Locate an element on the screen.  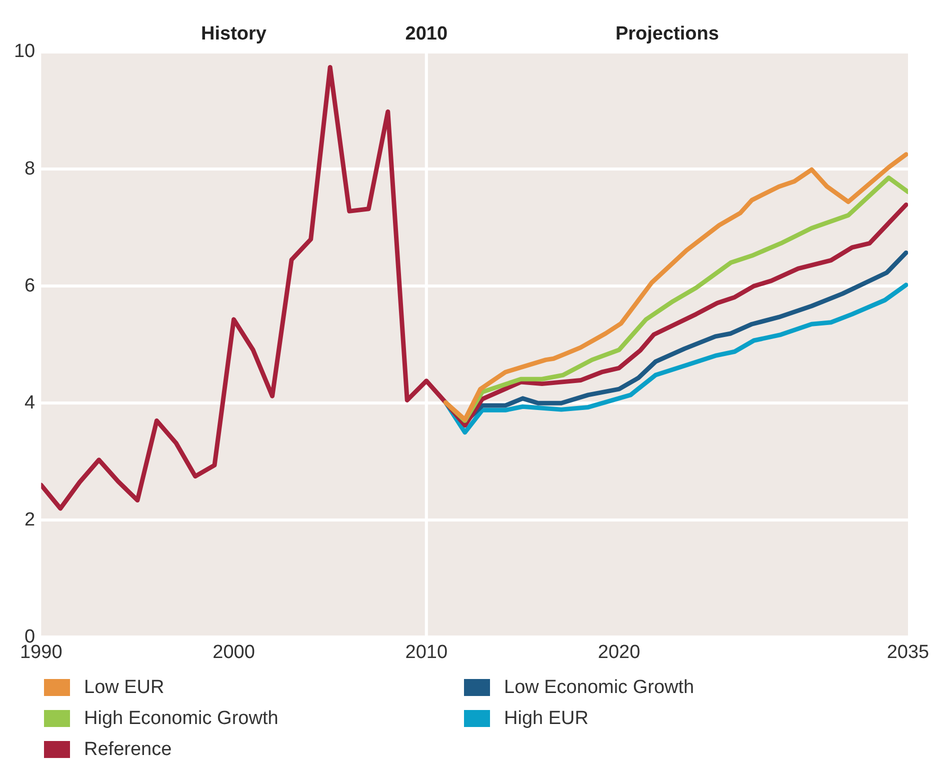
text: History is located at coordinates (234, 34).